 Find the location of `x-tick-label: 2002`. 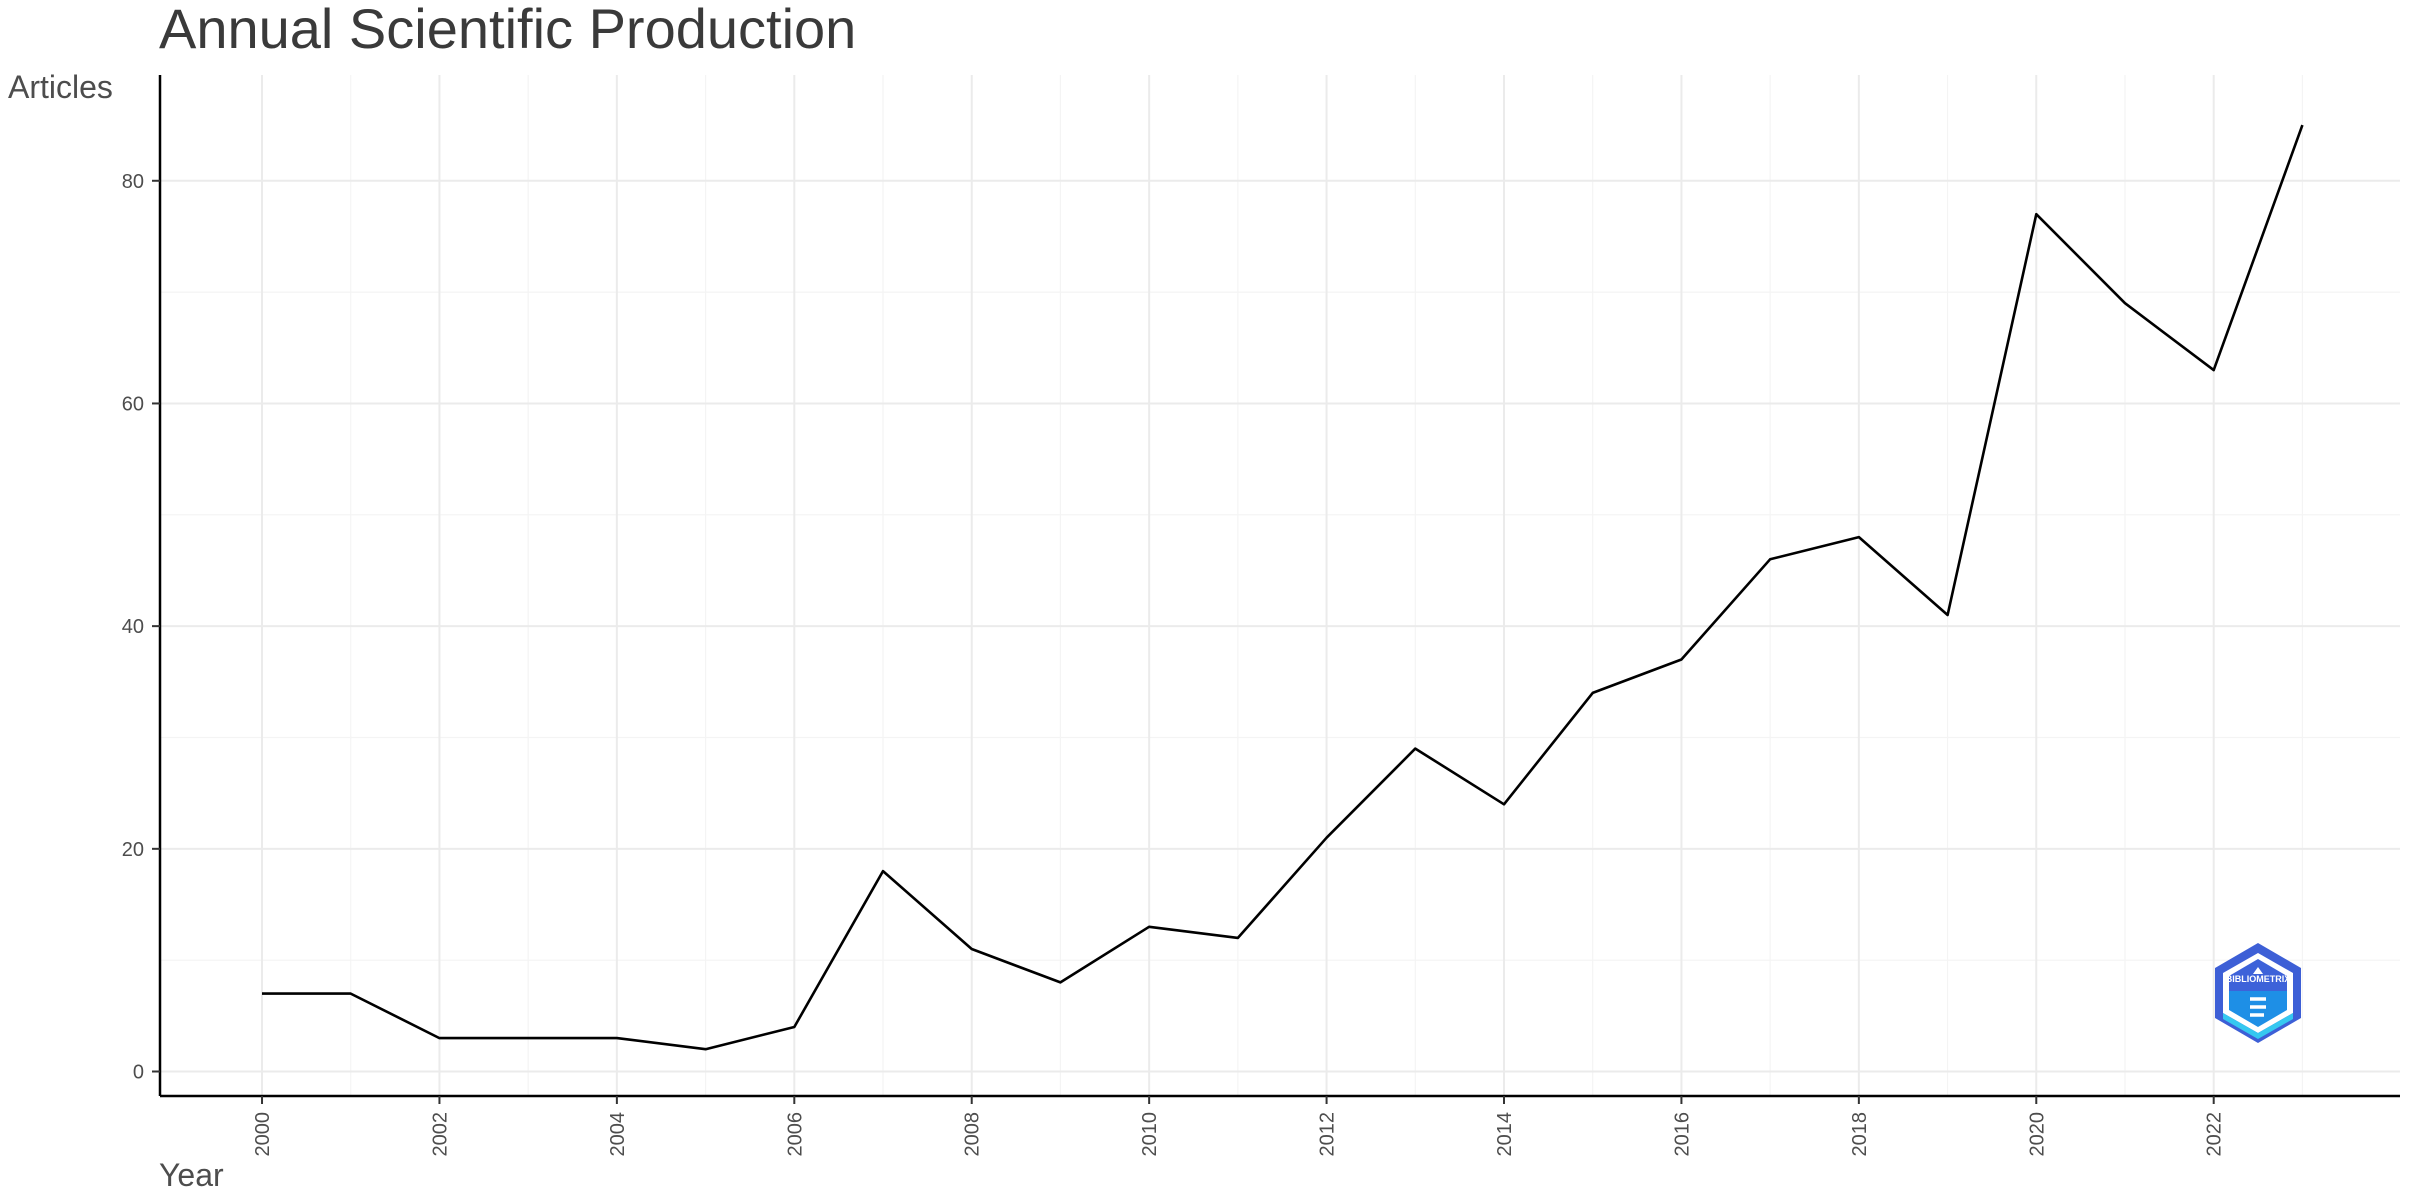

x-tick-label: 2002 is located at coordinates (440, 1134).